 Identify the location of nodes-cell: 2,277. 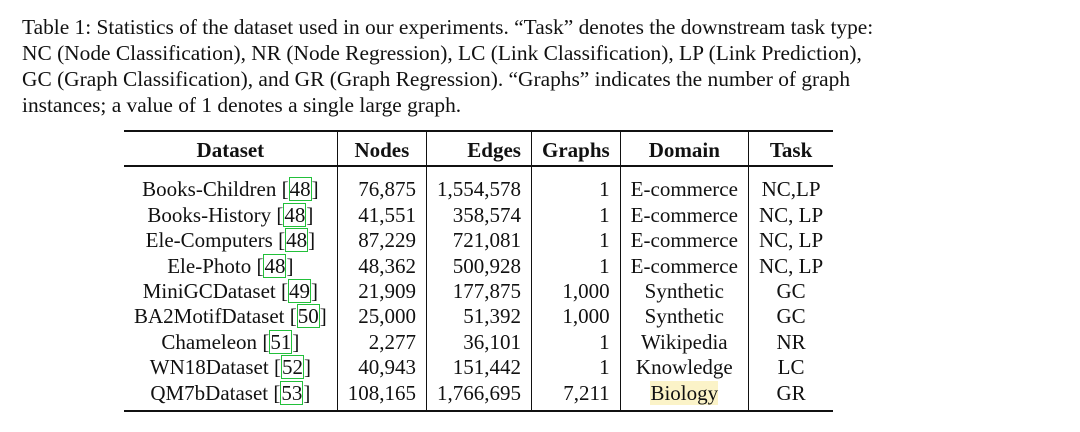
(382, 342).